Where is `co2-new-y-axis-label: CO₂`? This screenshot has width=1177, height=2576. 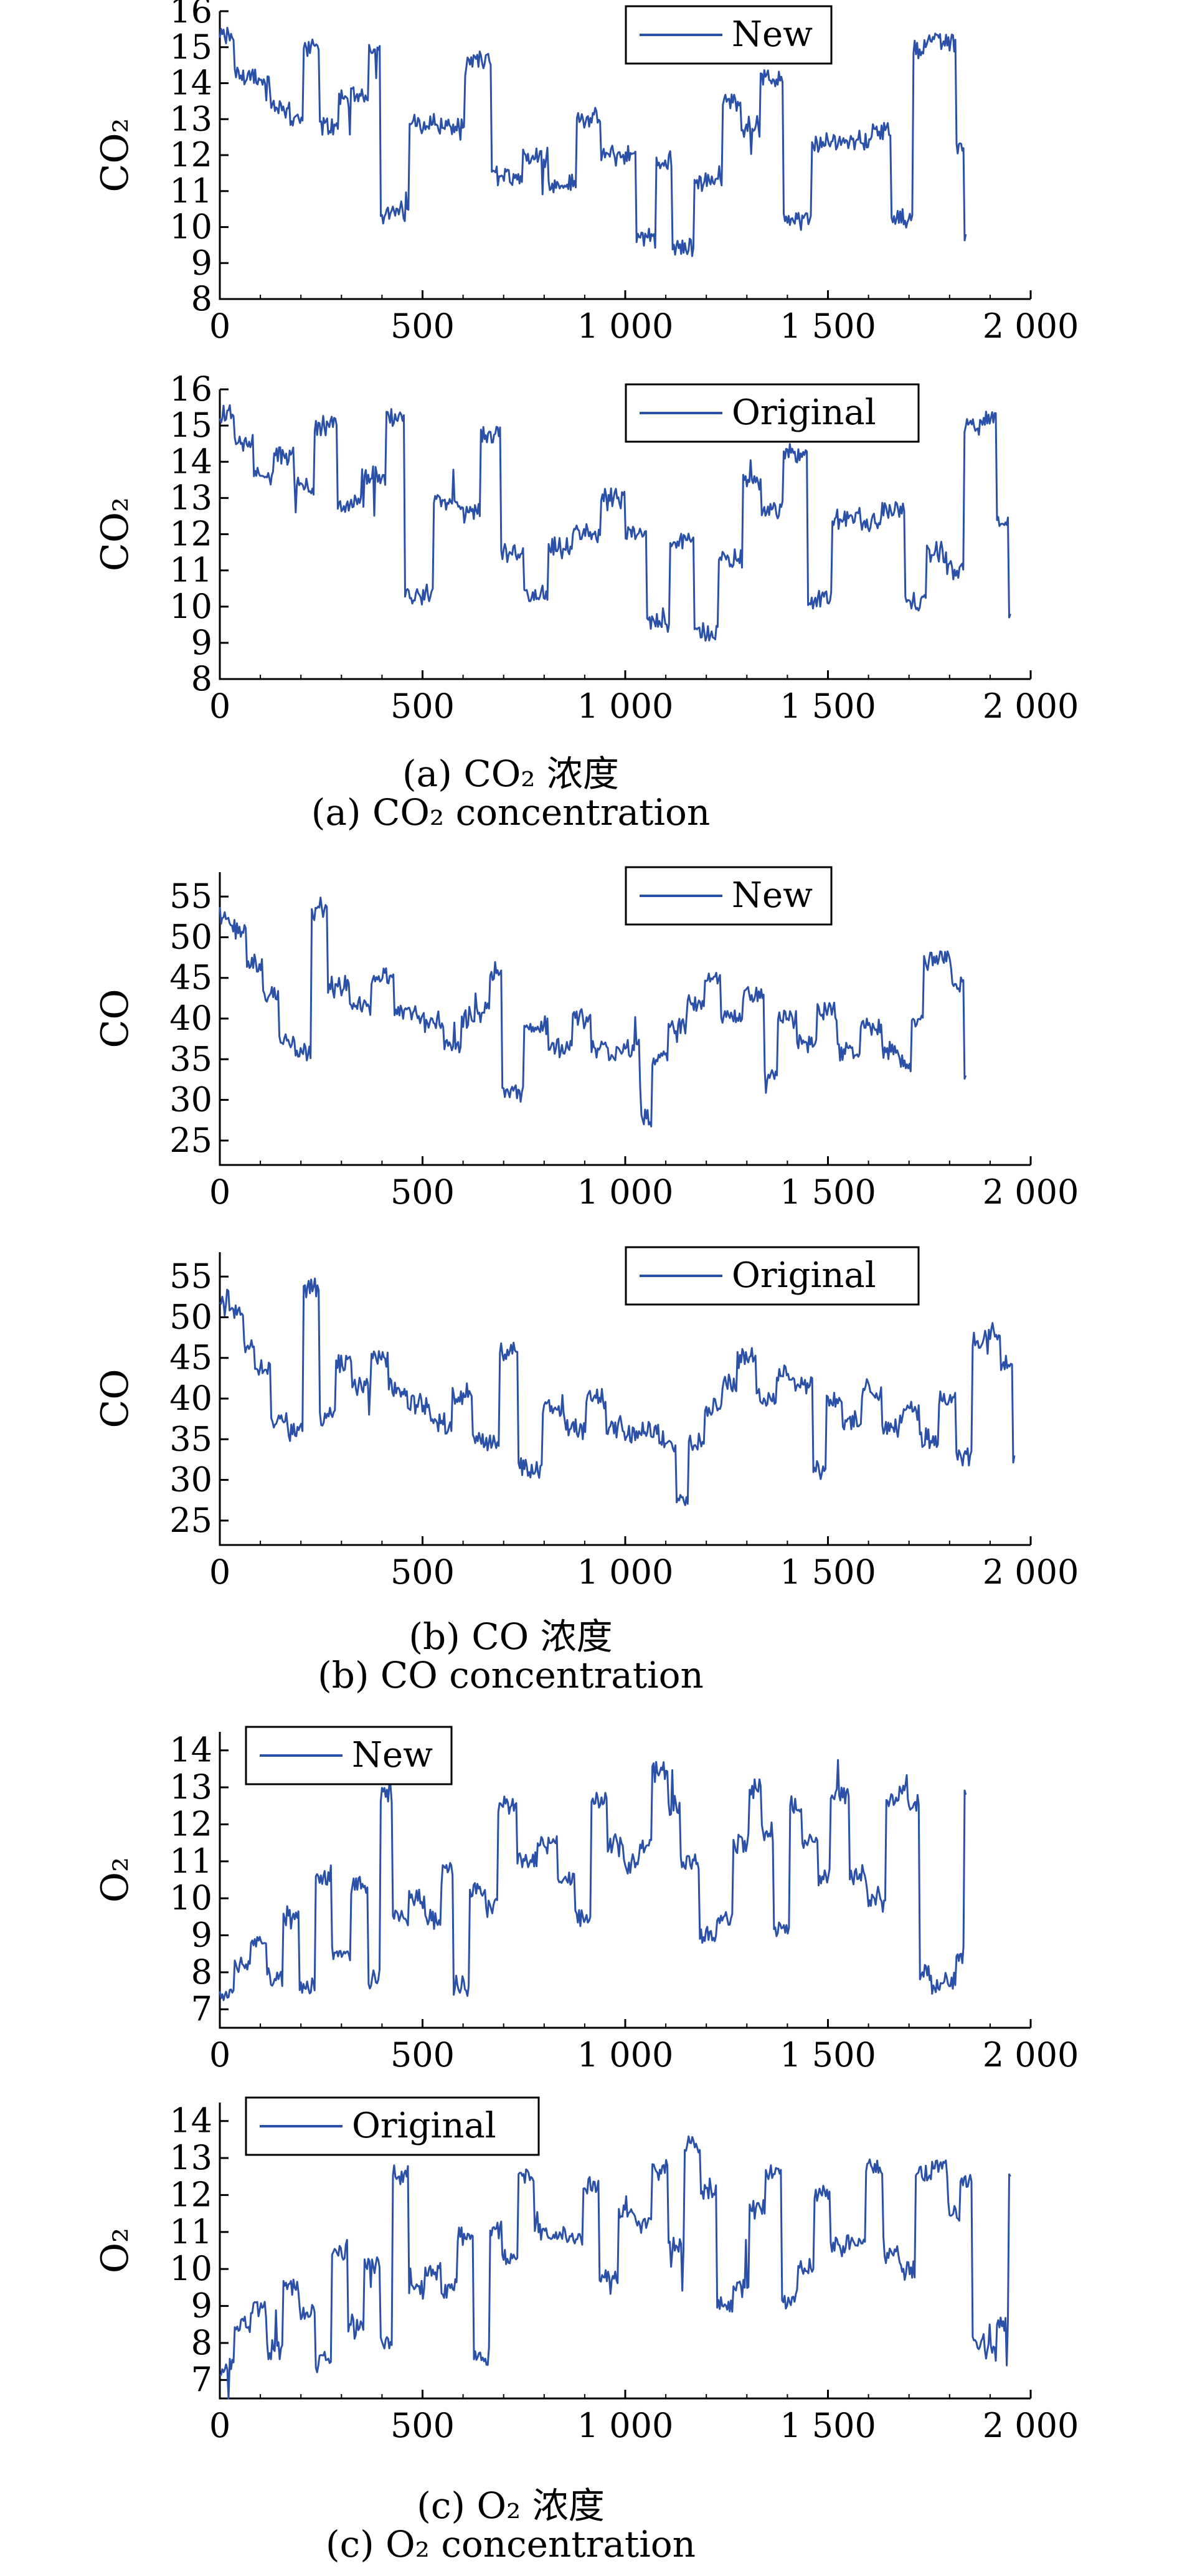 co2-new-y-axis-label: CO₂ is located at coordinates (115, 155).